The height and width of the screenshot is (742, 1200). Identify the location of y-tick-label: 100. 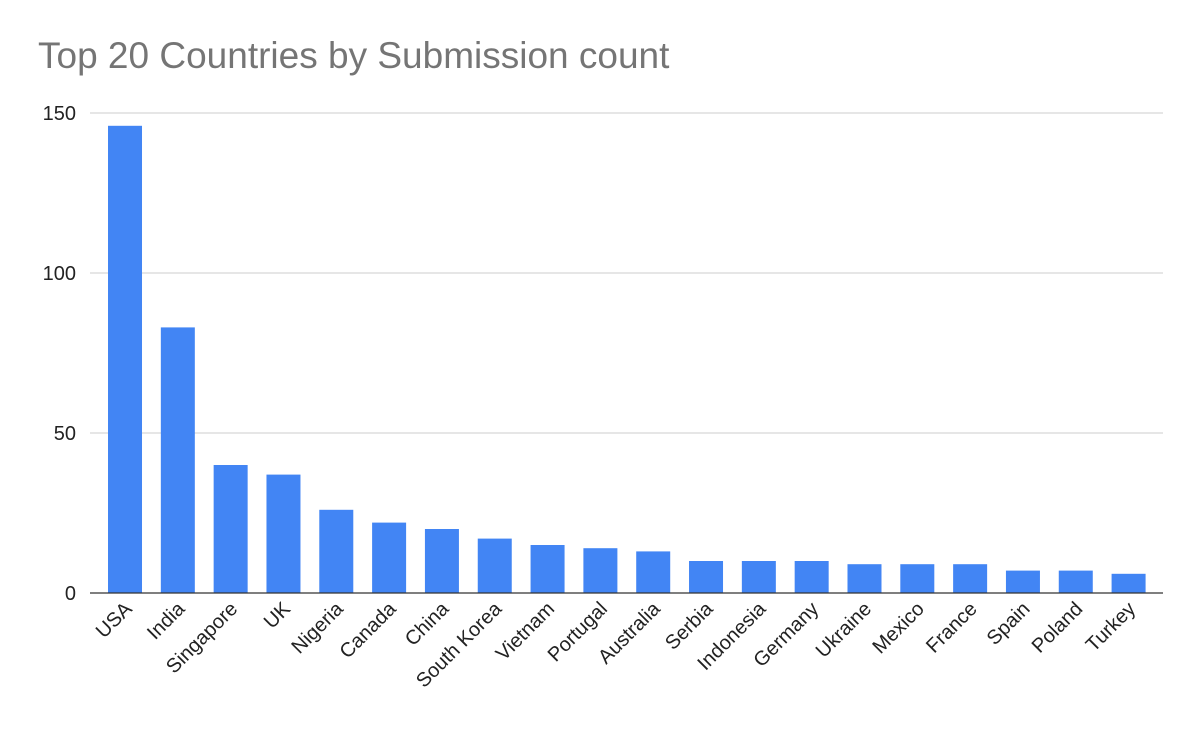
(59, 274).